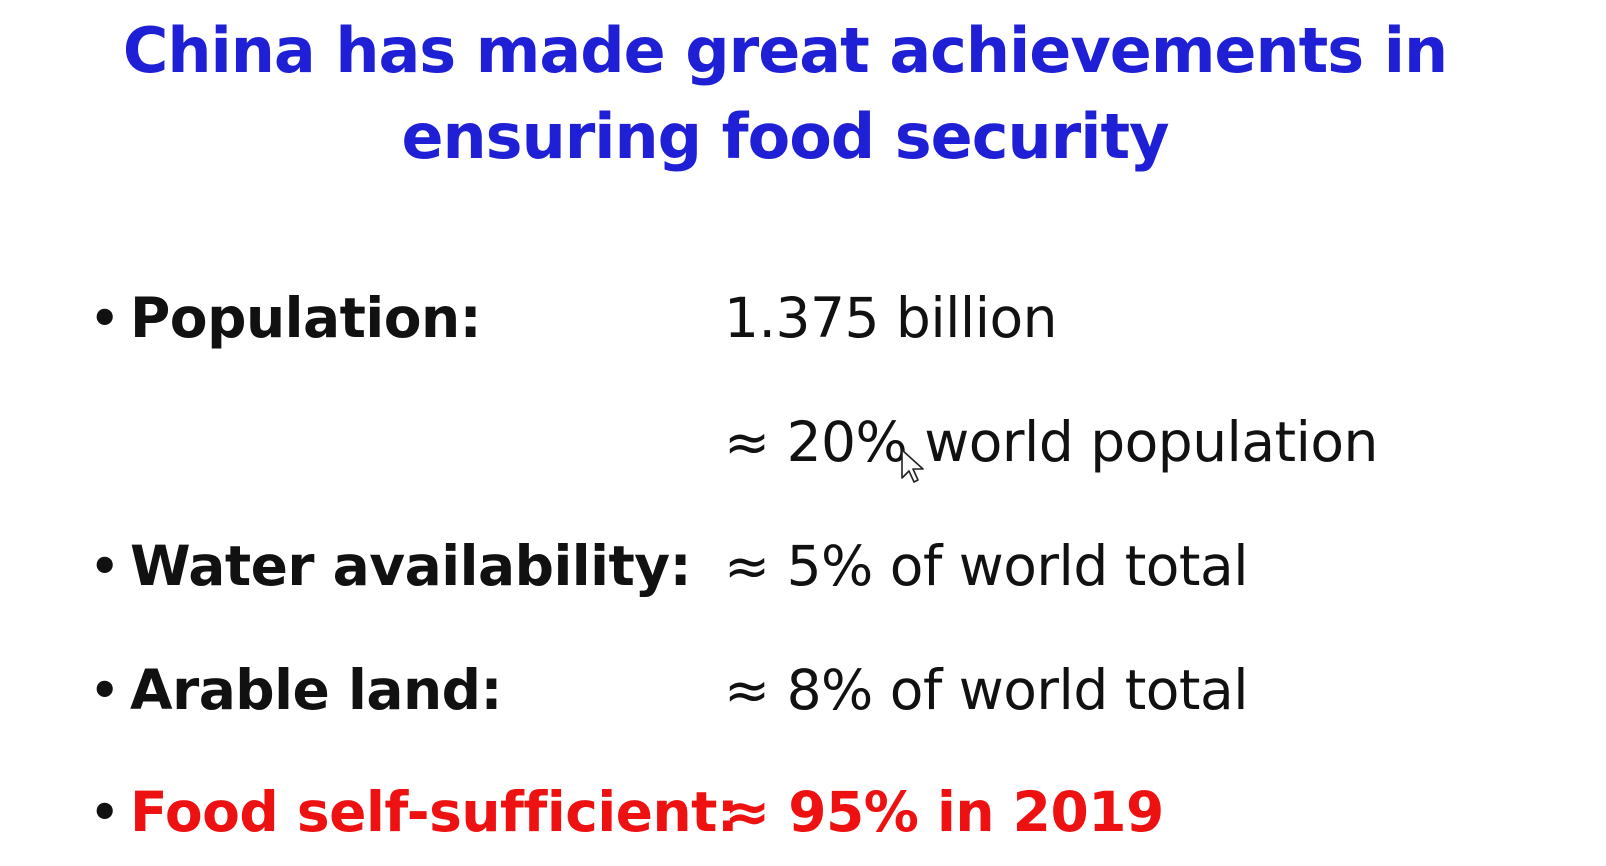 The height and width of the screenshot is (866, 1606). Describe the element at coordinates (912, 466) in the screenshot. I see `mouse-pointer-icon` at that location.